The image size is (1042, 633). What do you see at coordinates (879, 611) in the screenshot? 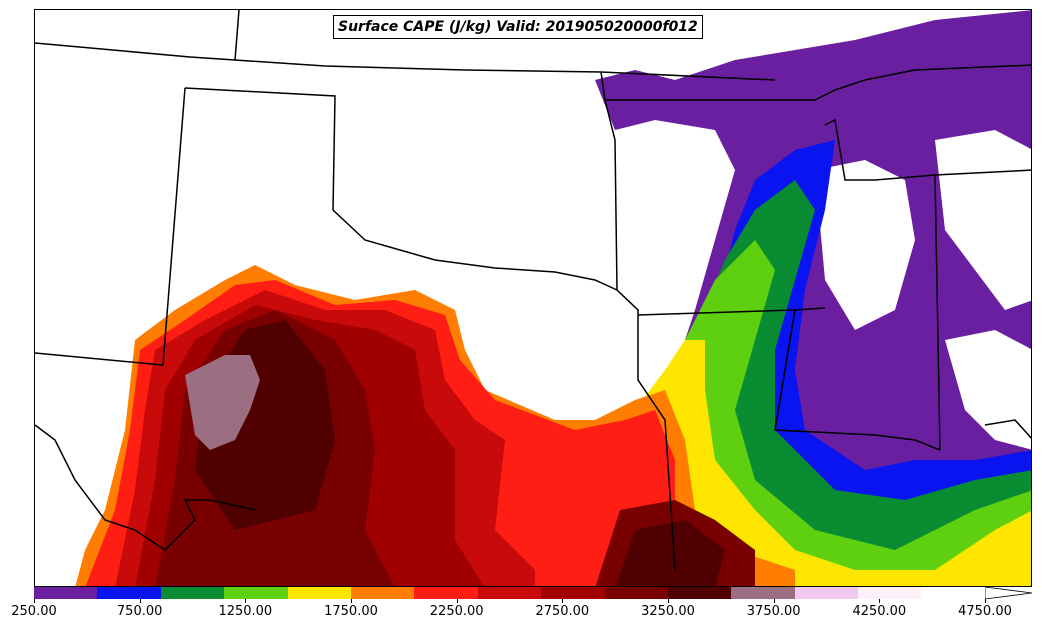
I see `colorbar-tick-label: 4250.00` at bounding box center [879, 611].